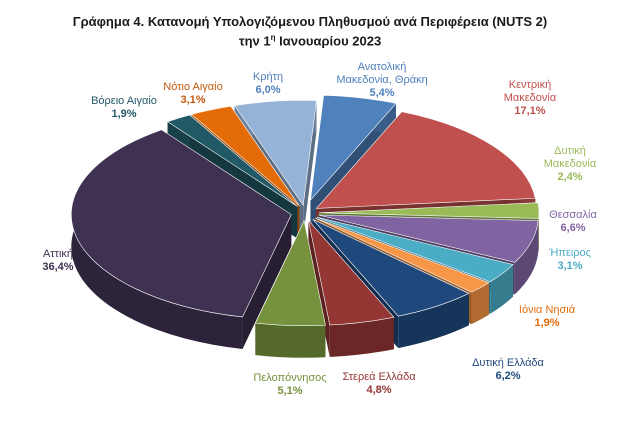 Image resolution: width=620 pixels, height=442 pixels. I want to click on slice-label-12: Κρήτη 6,0%, so click(268, 83).